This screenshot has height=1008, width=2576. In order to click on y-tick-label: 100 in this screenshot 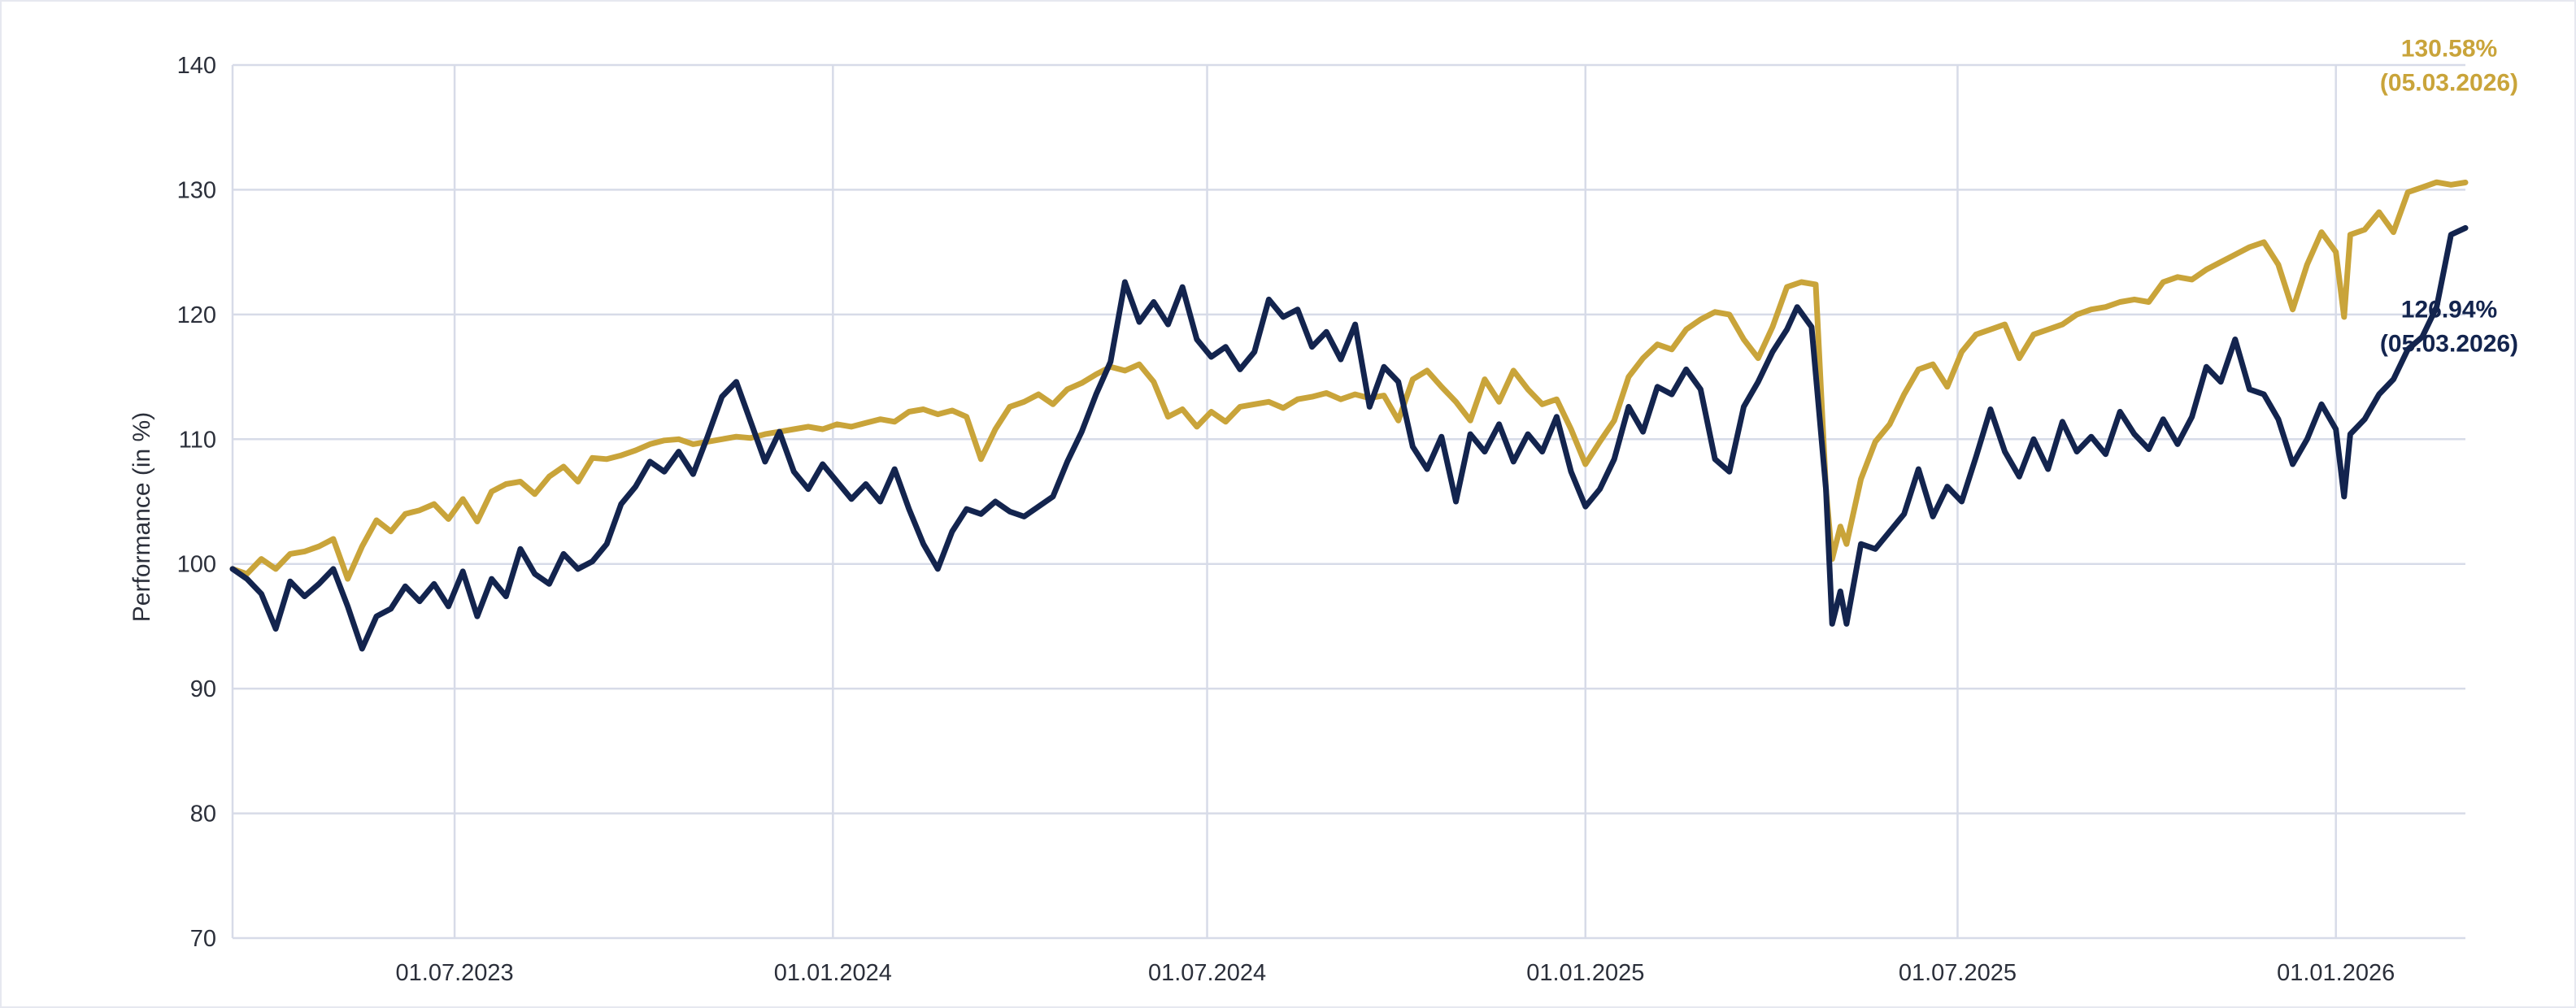, I will do `click(196, 565)`.